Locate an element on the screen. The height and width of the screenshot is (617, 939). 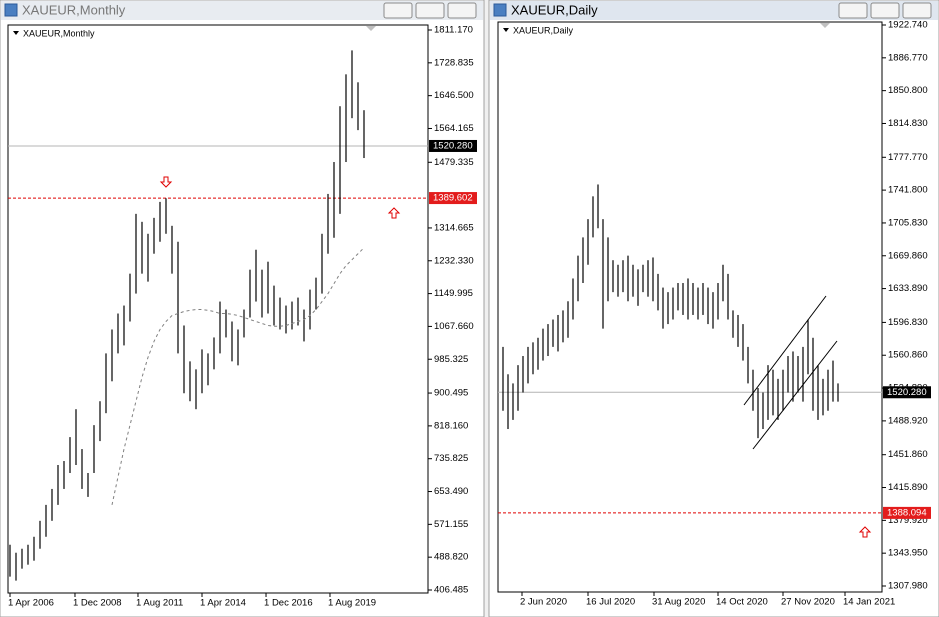
y-tick-label: 1669.860 is located at coordinates (908, 255).